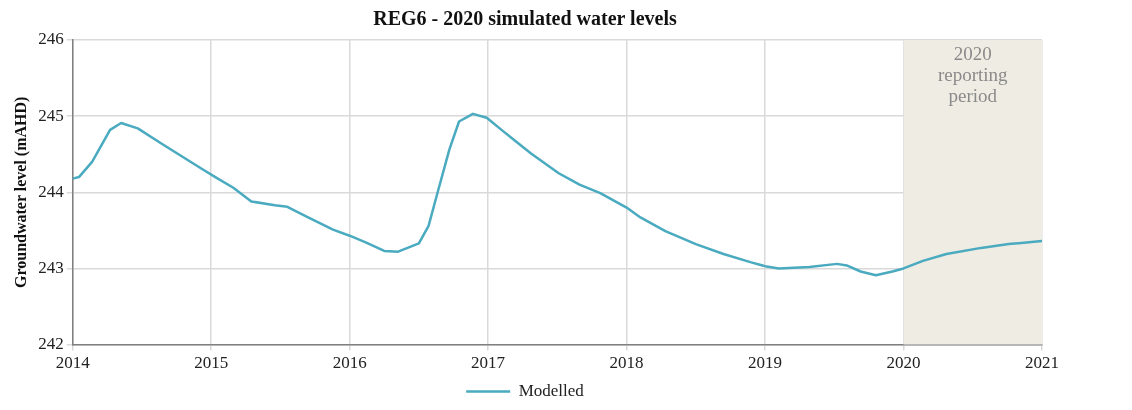 This screenshot has width=1132, height=410. Describe the element at coordinates (903, 363) in the screenshot. I see `x-tick-label: 2020` at that location.